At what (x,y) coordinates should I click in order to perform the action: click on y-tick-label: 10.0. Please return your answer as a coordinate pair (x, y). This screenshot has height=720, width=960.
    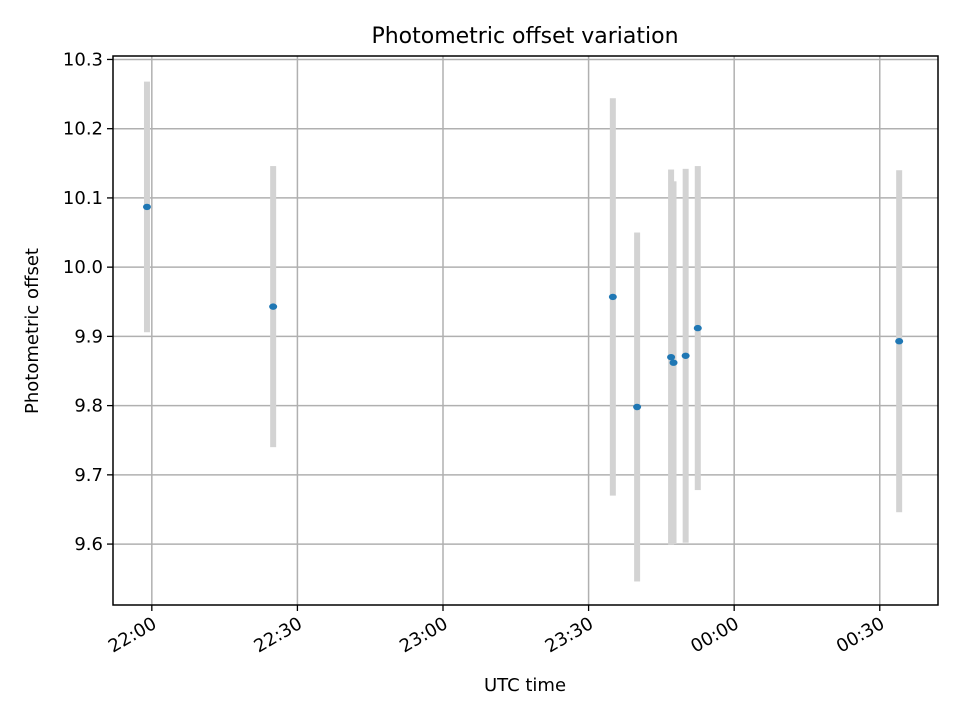
    Looking at the image, I should click on (83, 267).